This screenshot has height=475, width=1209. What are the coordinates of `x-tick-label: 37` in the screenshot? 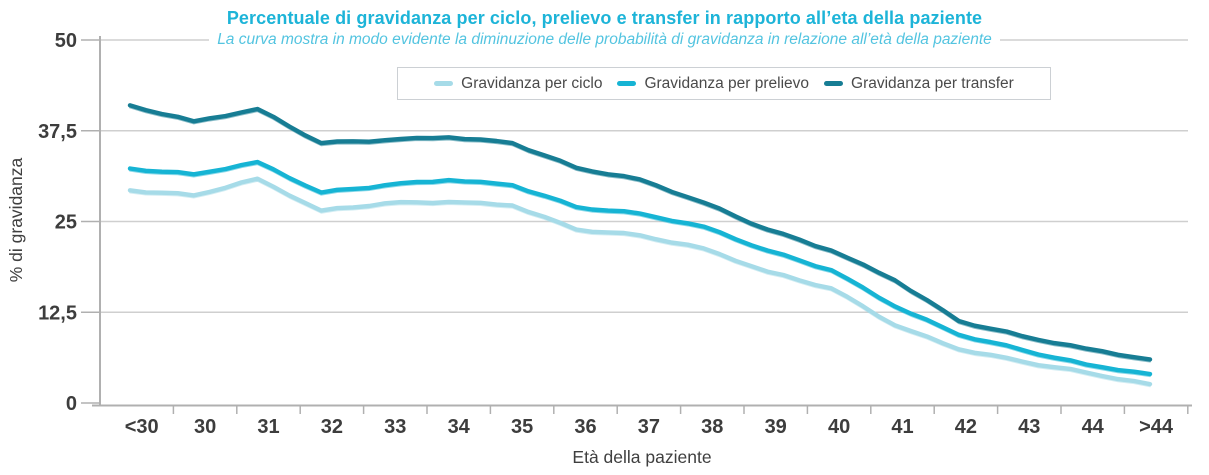 It's located at (649, 427).